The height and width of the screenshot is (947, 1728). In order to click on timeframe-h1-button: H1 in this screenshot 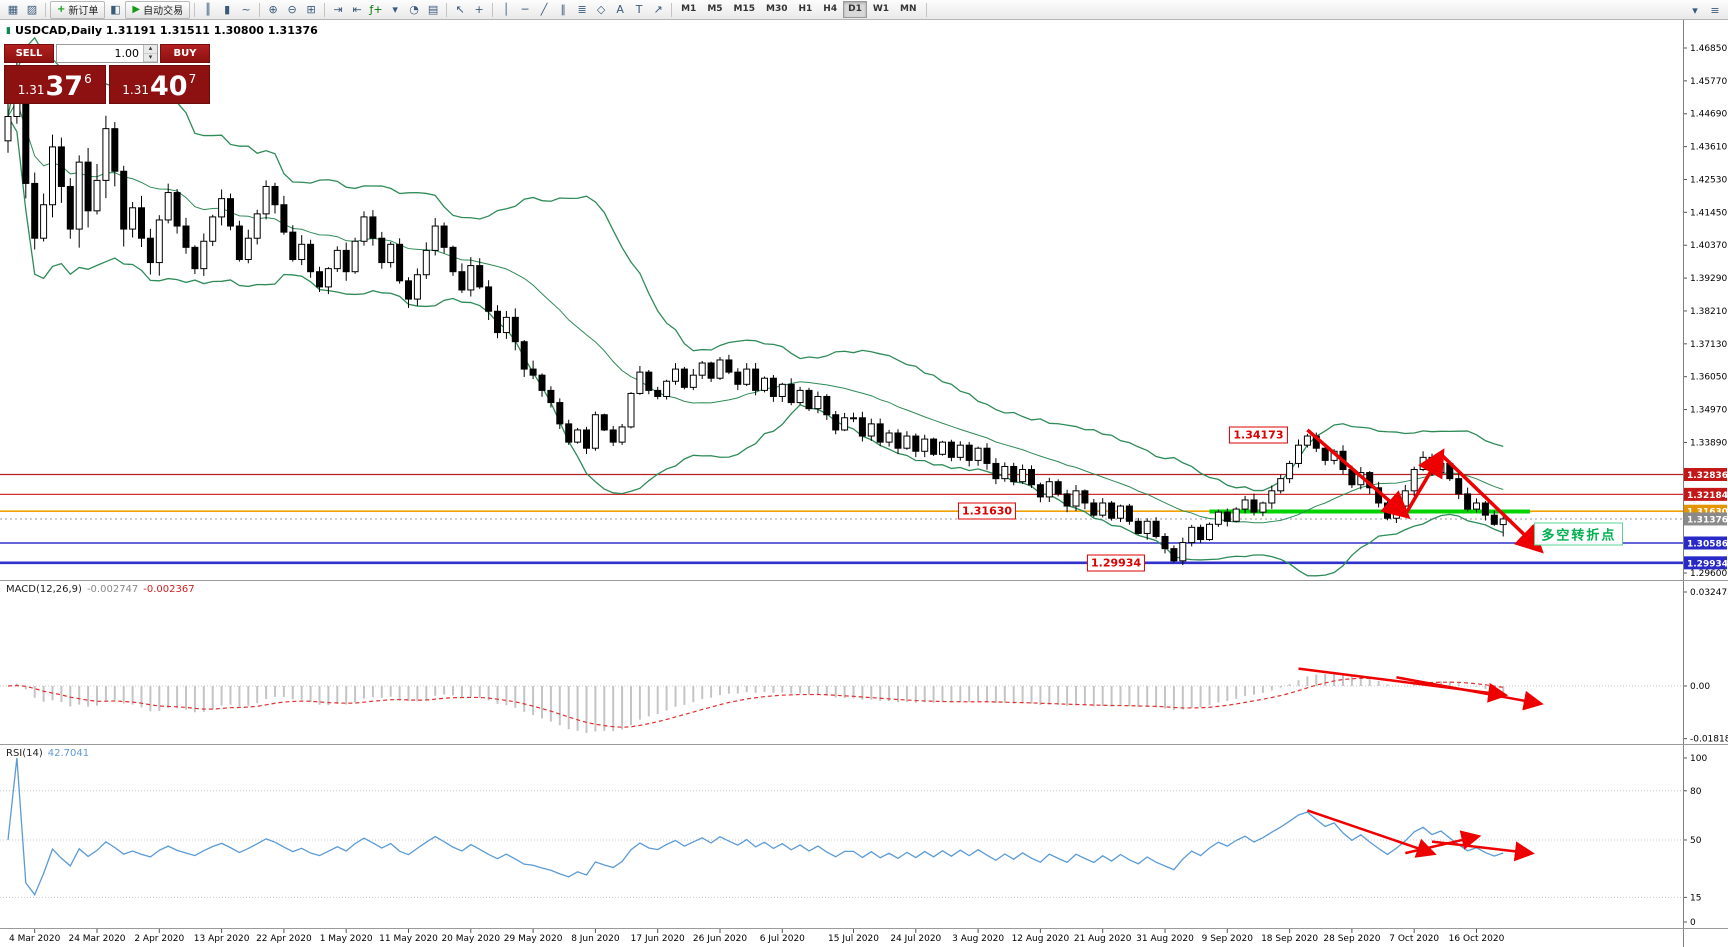, I will do `click(805, 9)`.